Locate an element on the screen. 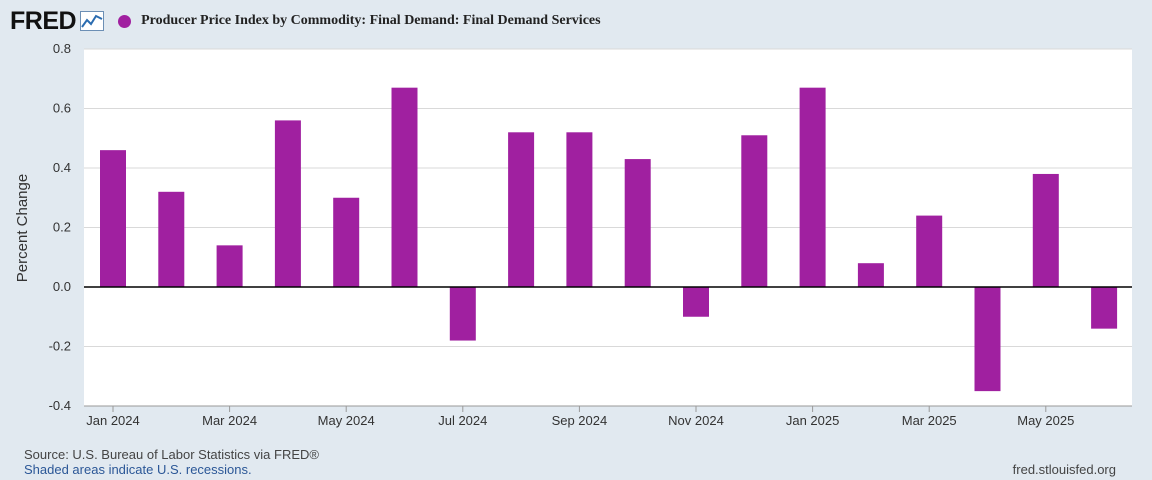 This screenshot has width=1152, height=480. y-tick-label: 0.4 is located at coordinates (62, 167).